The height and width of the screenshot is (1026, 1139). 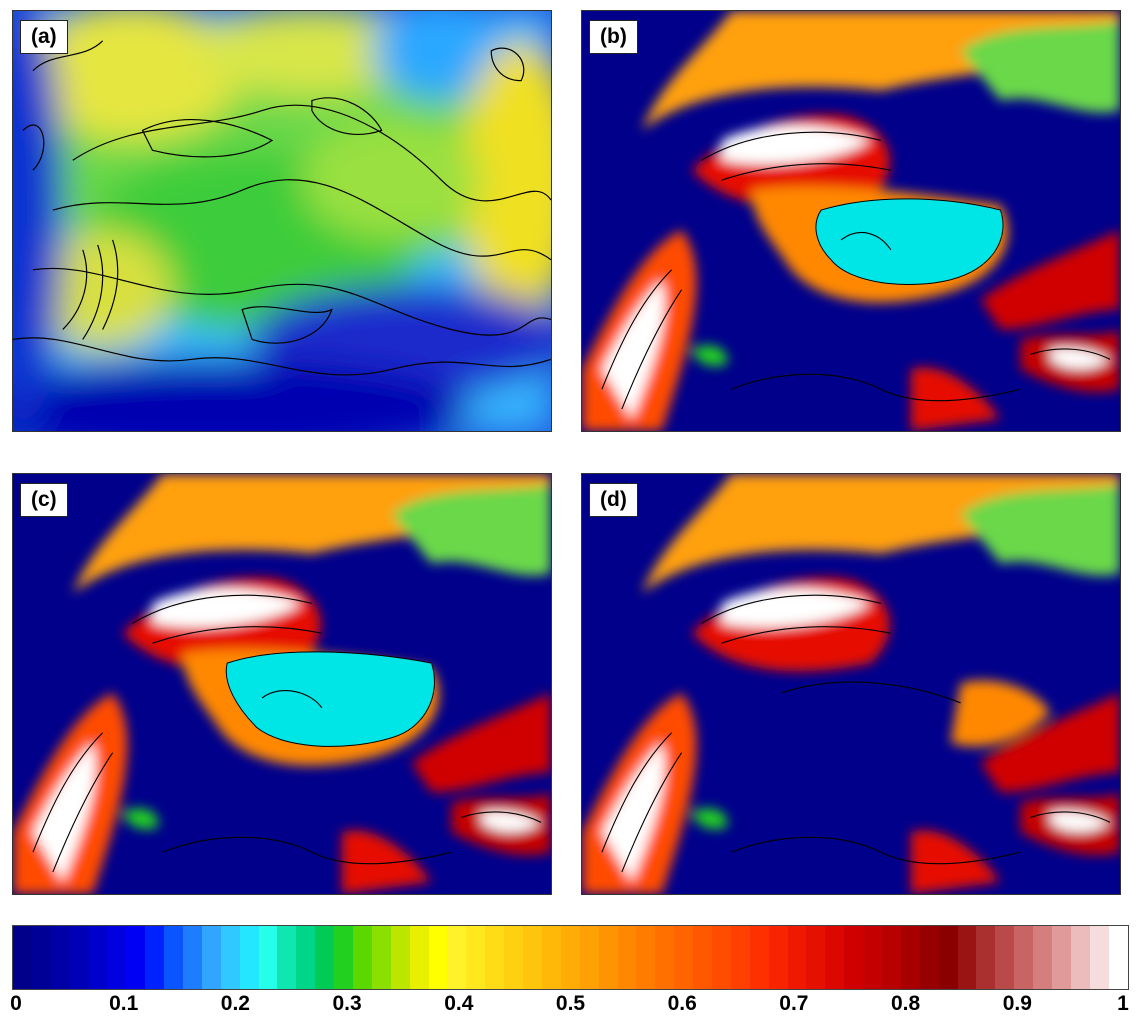 I want to click on colorbar-tick-label: 1, so click(x=1123, y=1003).